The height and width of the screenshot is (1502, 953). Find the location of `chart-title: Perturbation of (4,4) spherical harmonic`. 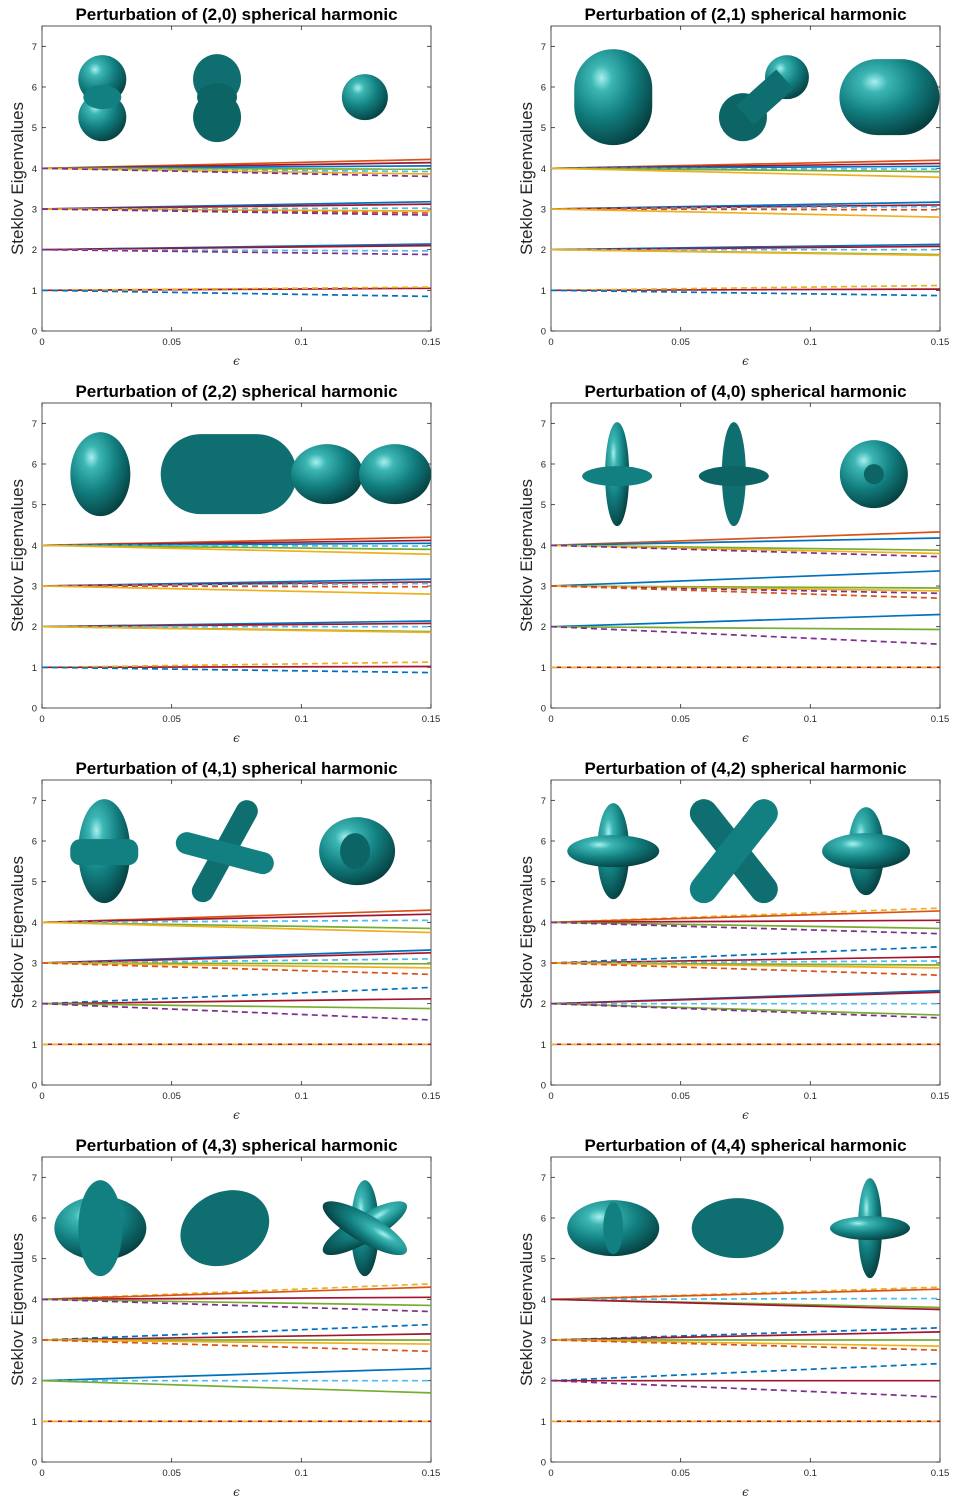

chart-title: Perturbation of (4,4) spherical harmonic is located at coordinates (745, 1145).